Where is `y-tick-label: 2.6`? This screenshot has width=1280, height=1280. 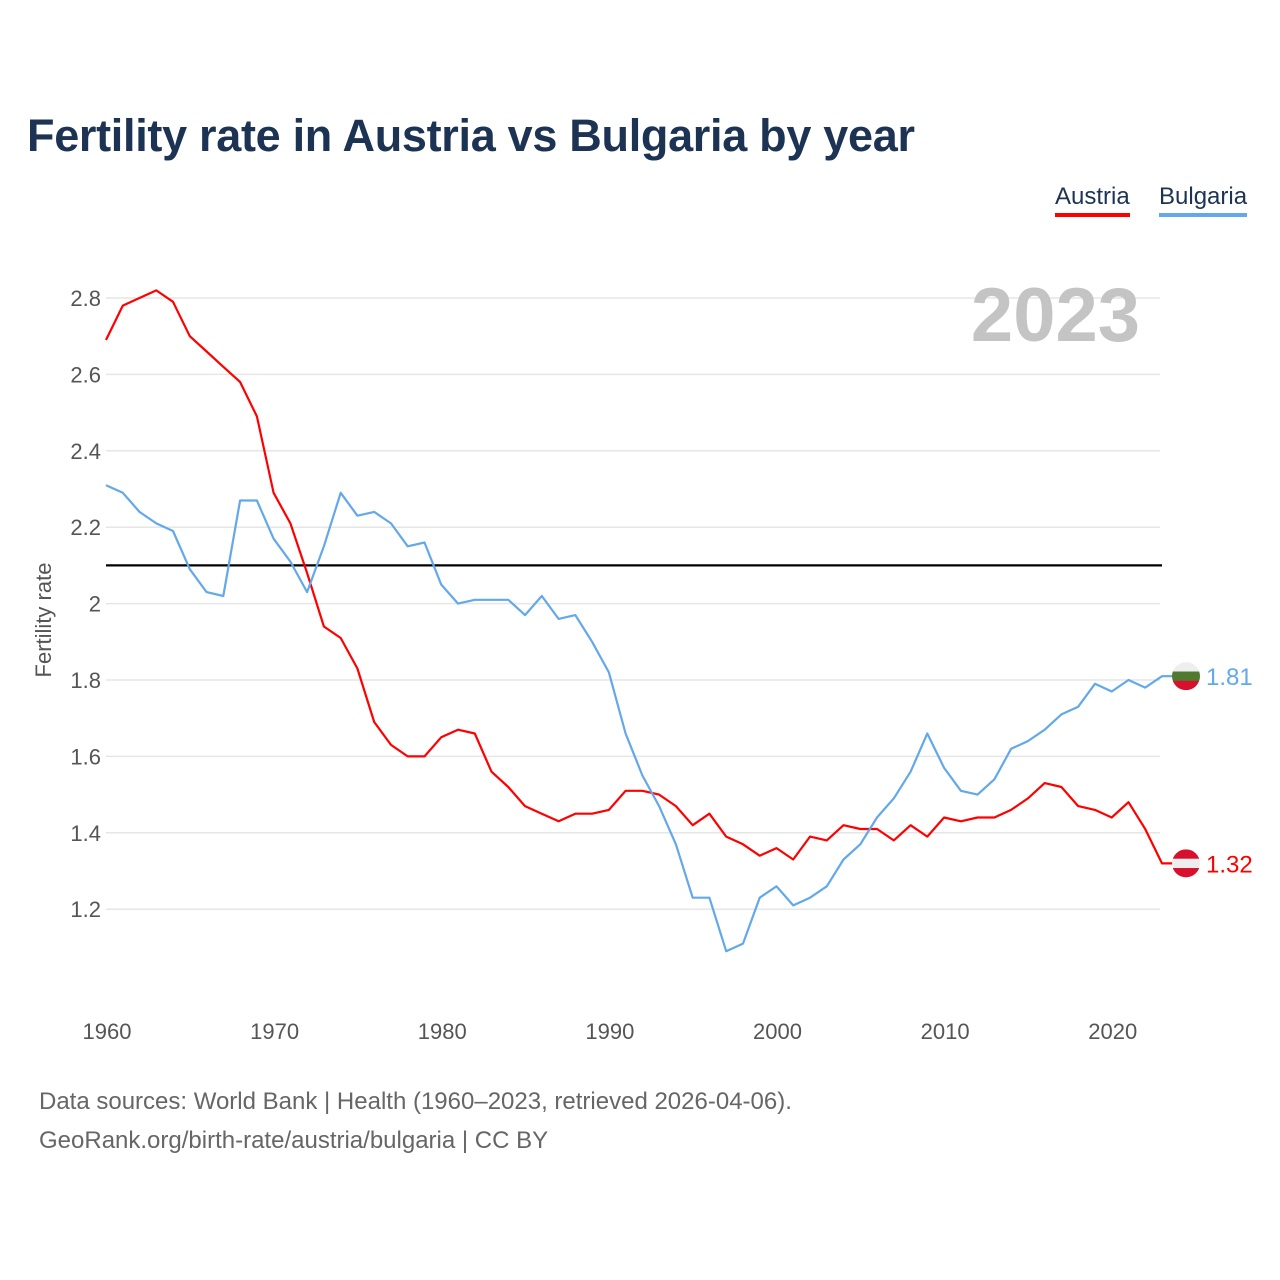
y-tick-label: 2.6 is located at coordinates (85, 374).